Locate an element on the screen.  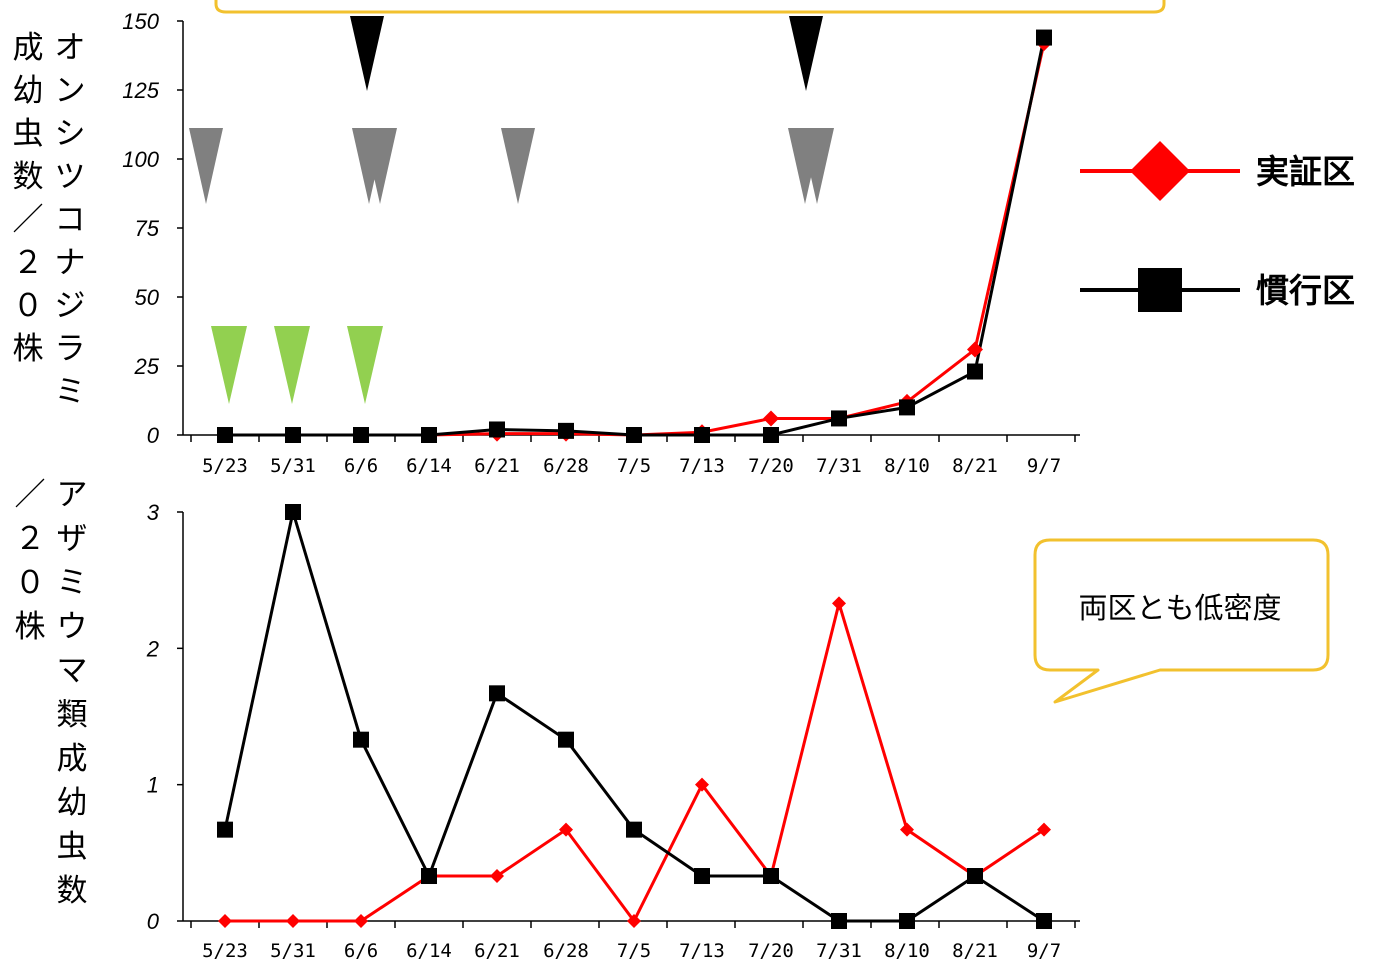
chart1-x-tick-label: 7/5 is located at coordinates (634, 466).